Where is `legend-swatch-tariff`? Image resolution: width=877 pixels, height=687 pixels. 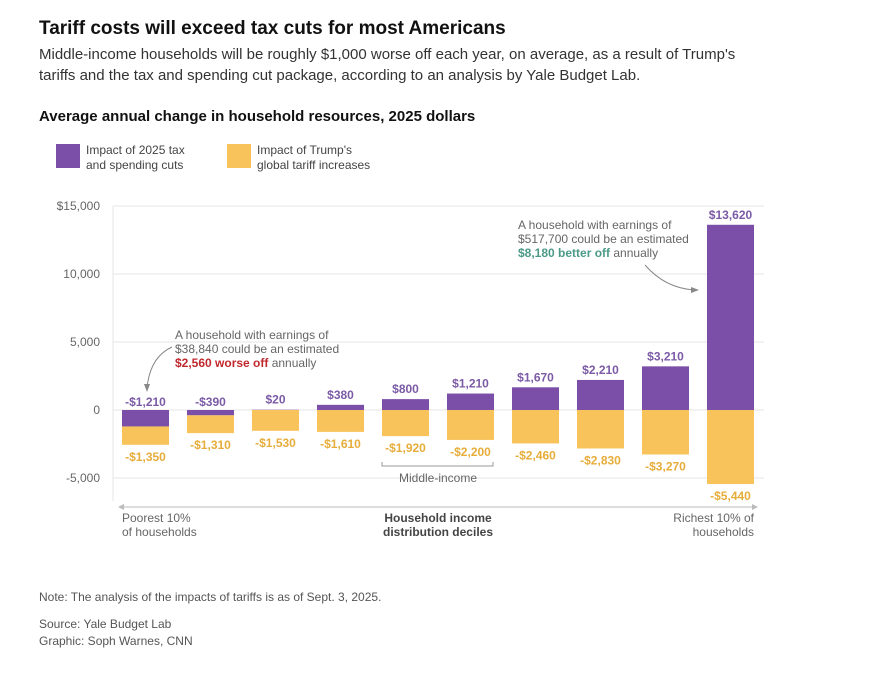
legend-swatch-tariff is located at coordinates (239, 156).